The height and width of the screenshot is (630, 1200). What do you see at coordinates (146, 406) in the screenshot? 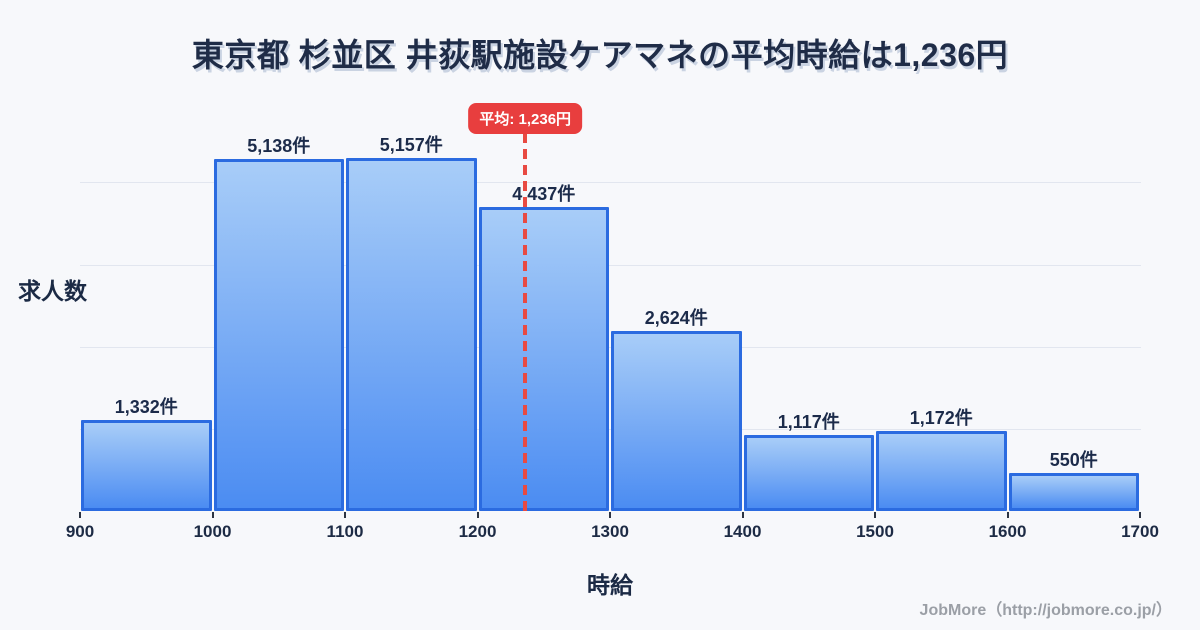
I see `bar-value-label: 1,332件` at bounding box center [146, 406].